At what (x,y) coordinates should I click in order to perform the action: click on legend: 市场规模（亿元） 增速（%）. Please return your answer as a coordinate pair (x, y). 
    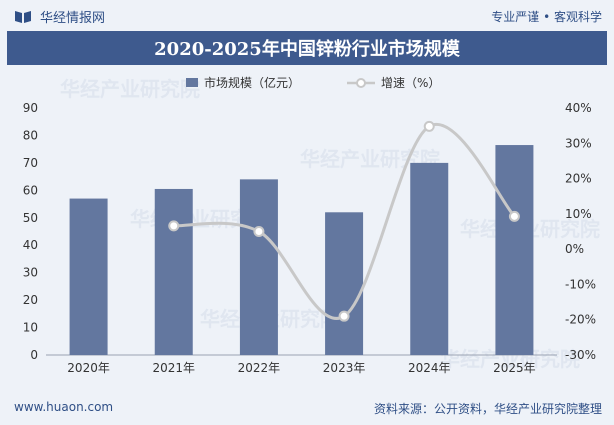
    Looking at the image, I should click on (313, 82).